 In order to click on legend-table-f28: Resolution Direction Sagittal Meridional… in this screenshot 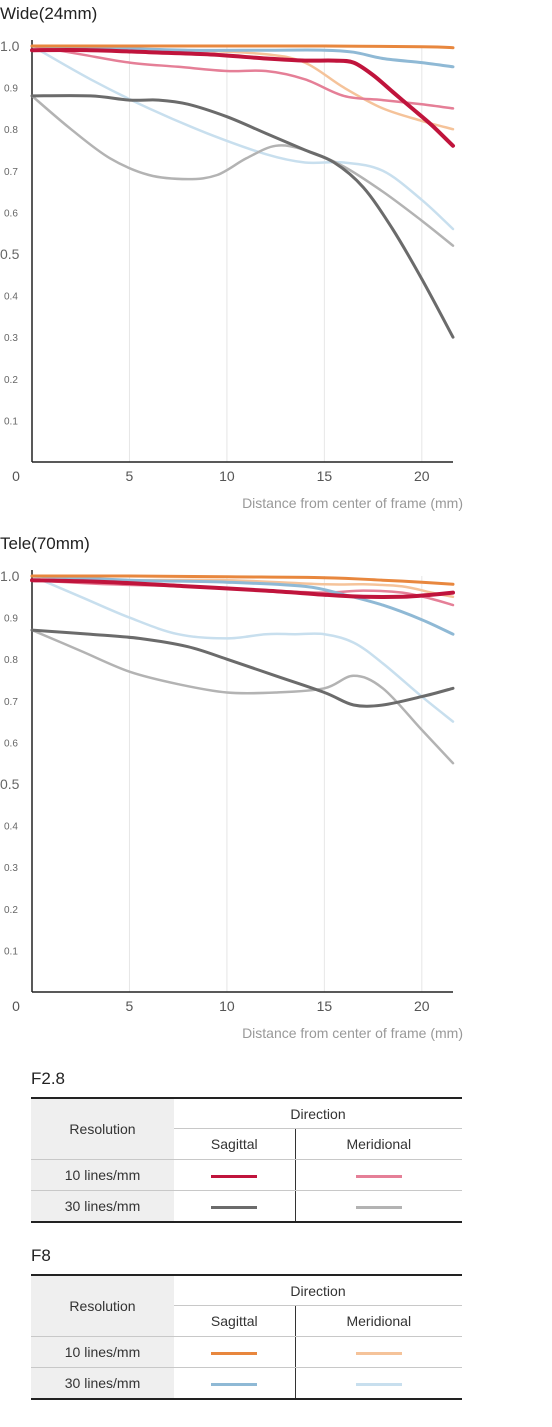, I will do `click(246, 1160)`.